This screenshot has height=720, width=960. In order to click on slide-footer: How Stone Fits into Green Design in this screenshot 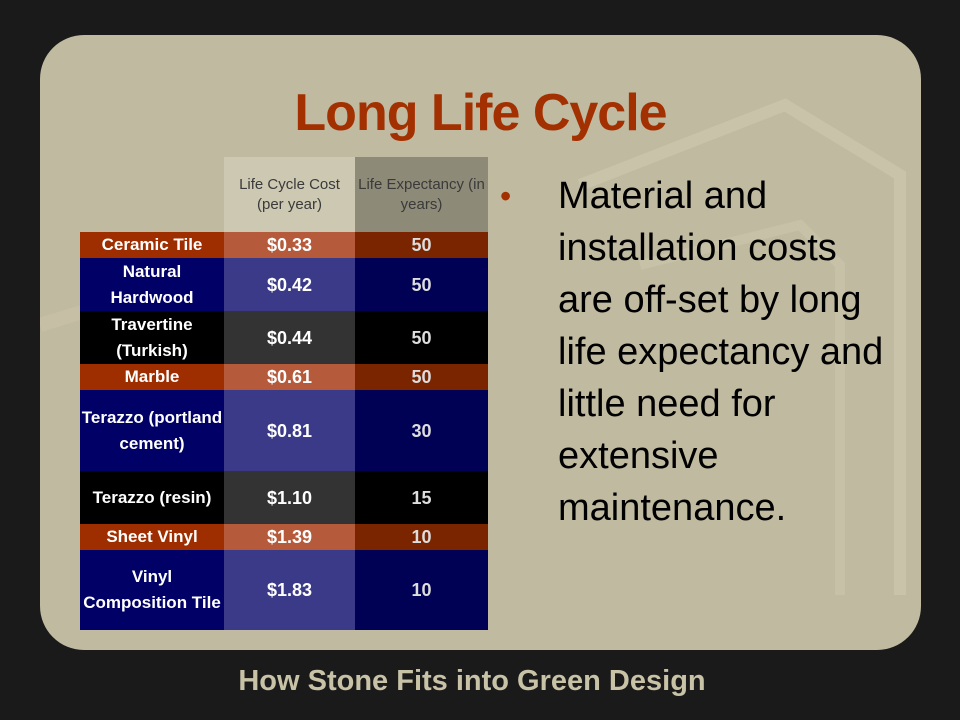, I will do `click(472, 681)`.